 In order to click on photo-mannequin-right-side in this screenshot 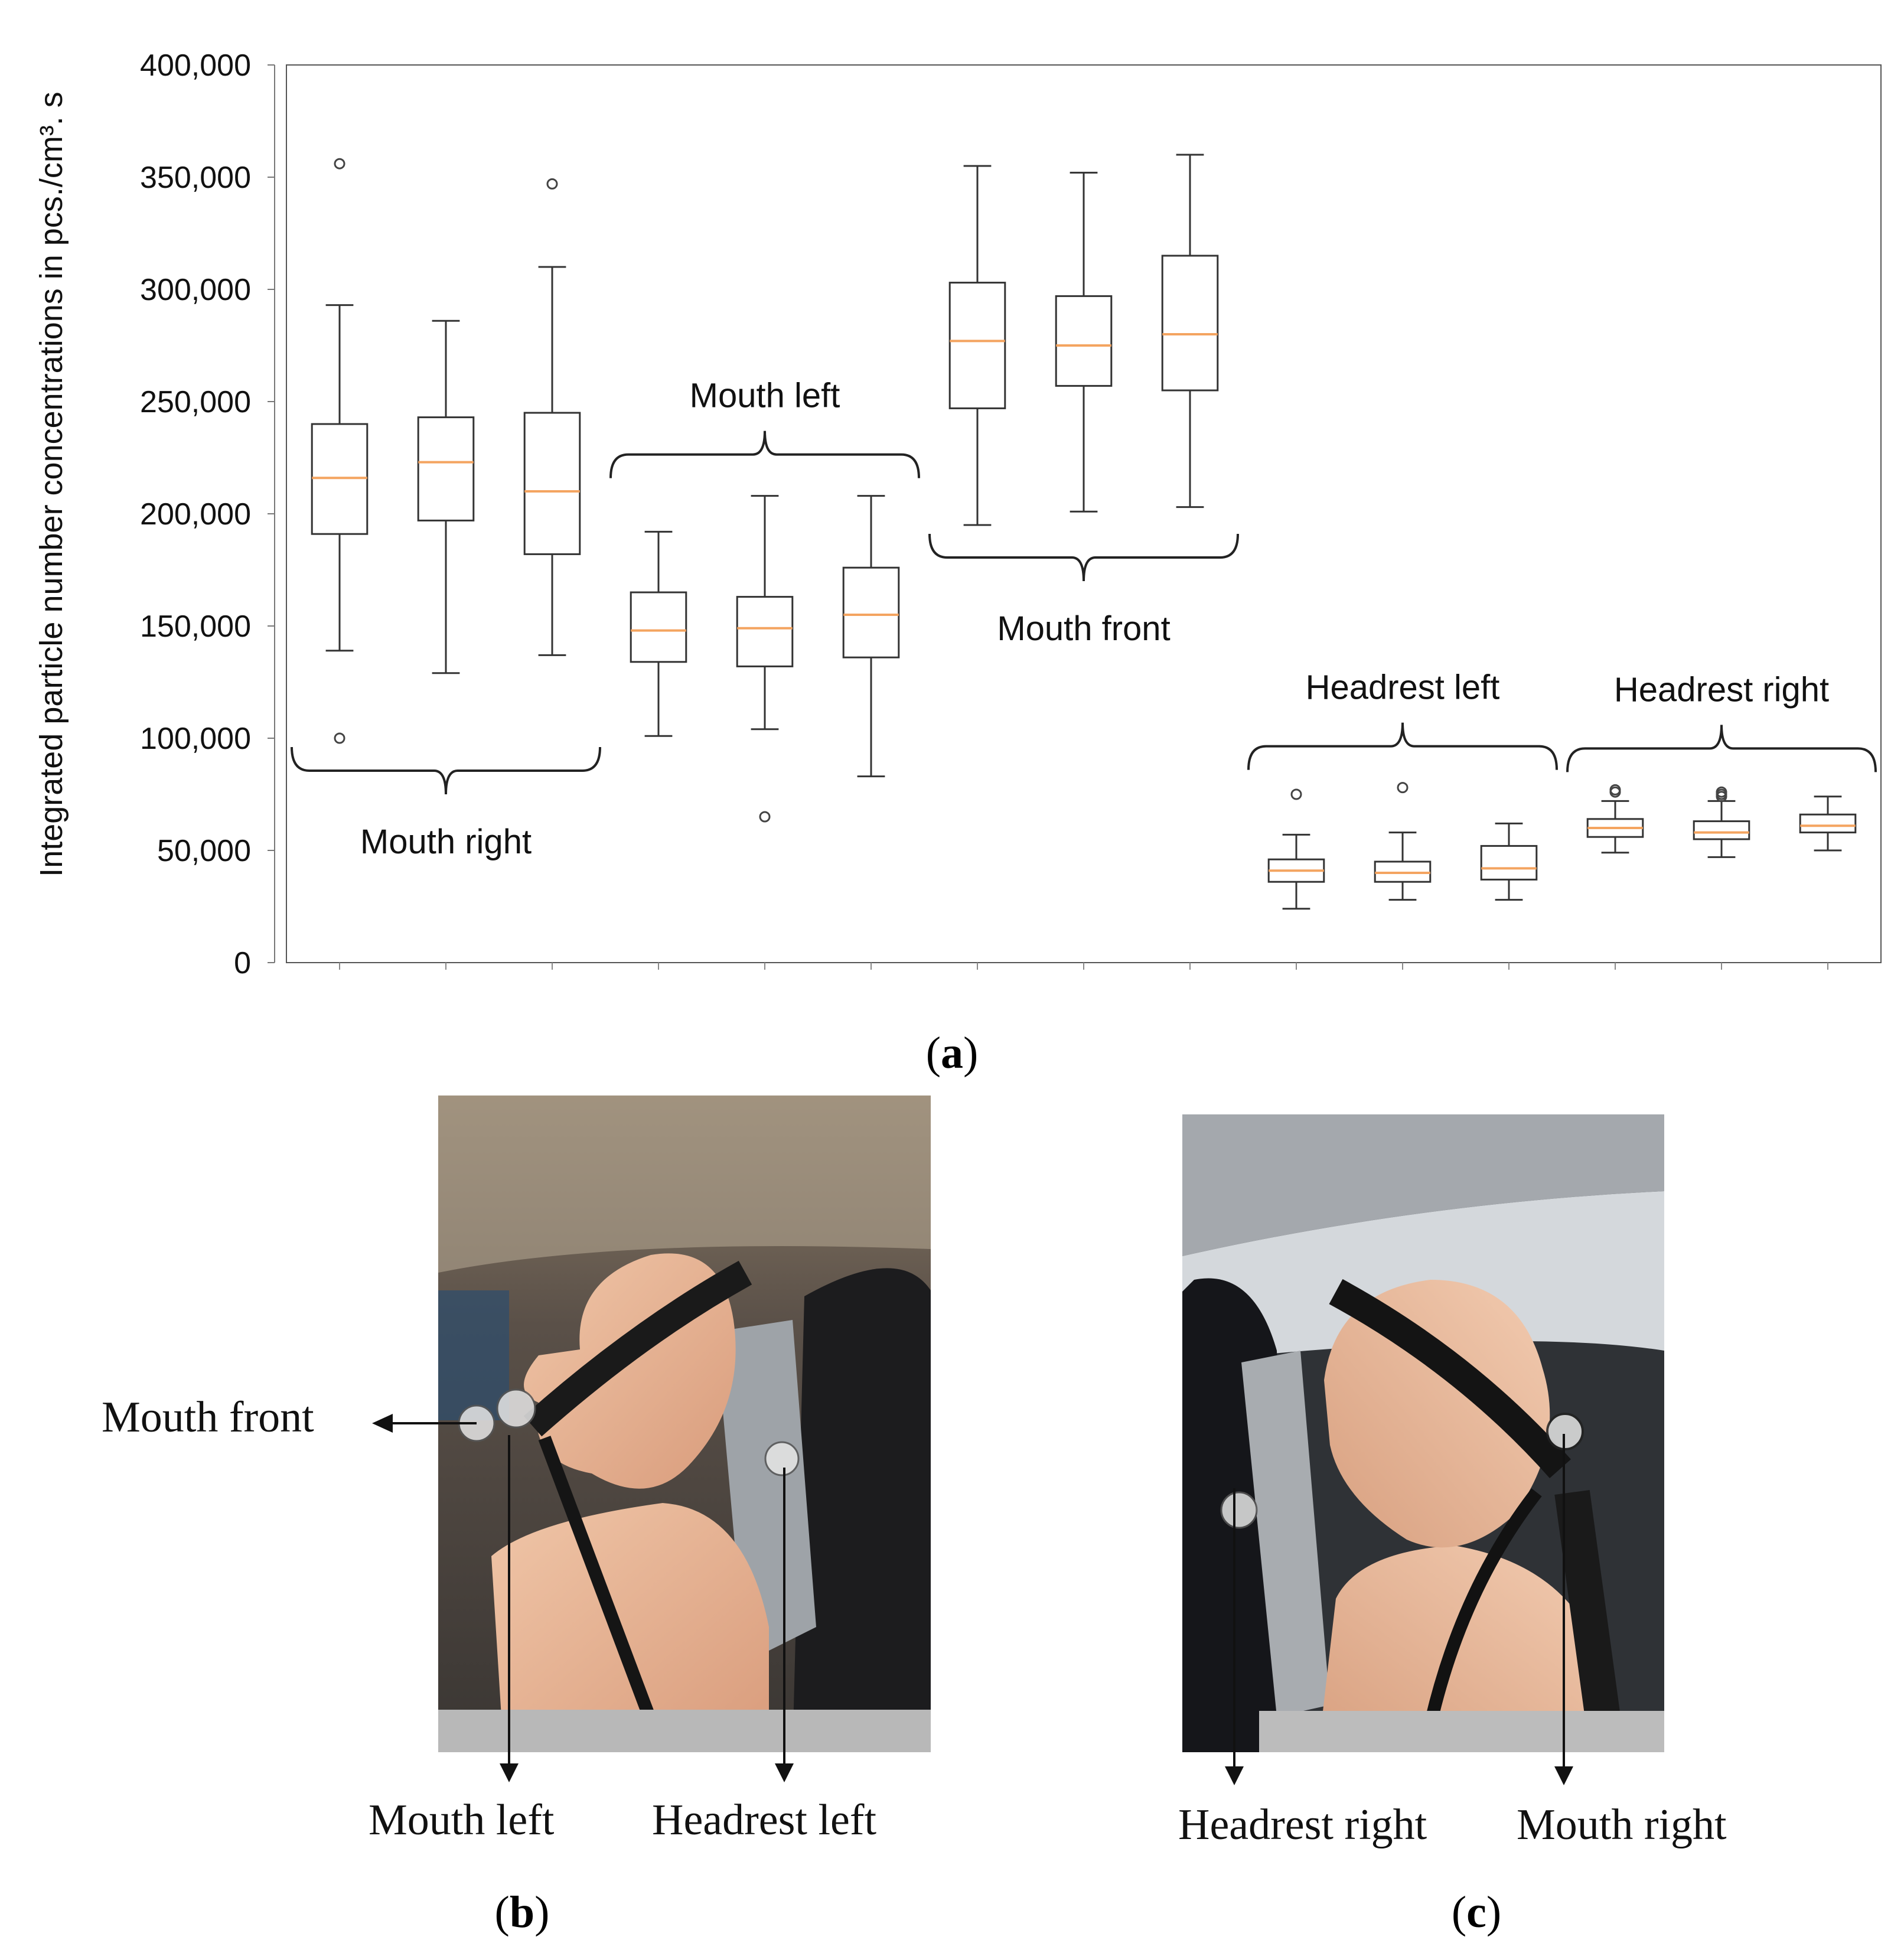, I will do `click(1423, 1433)`.